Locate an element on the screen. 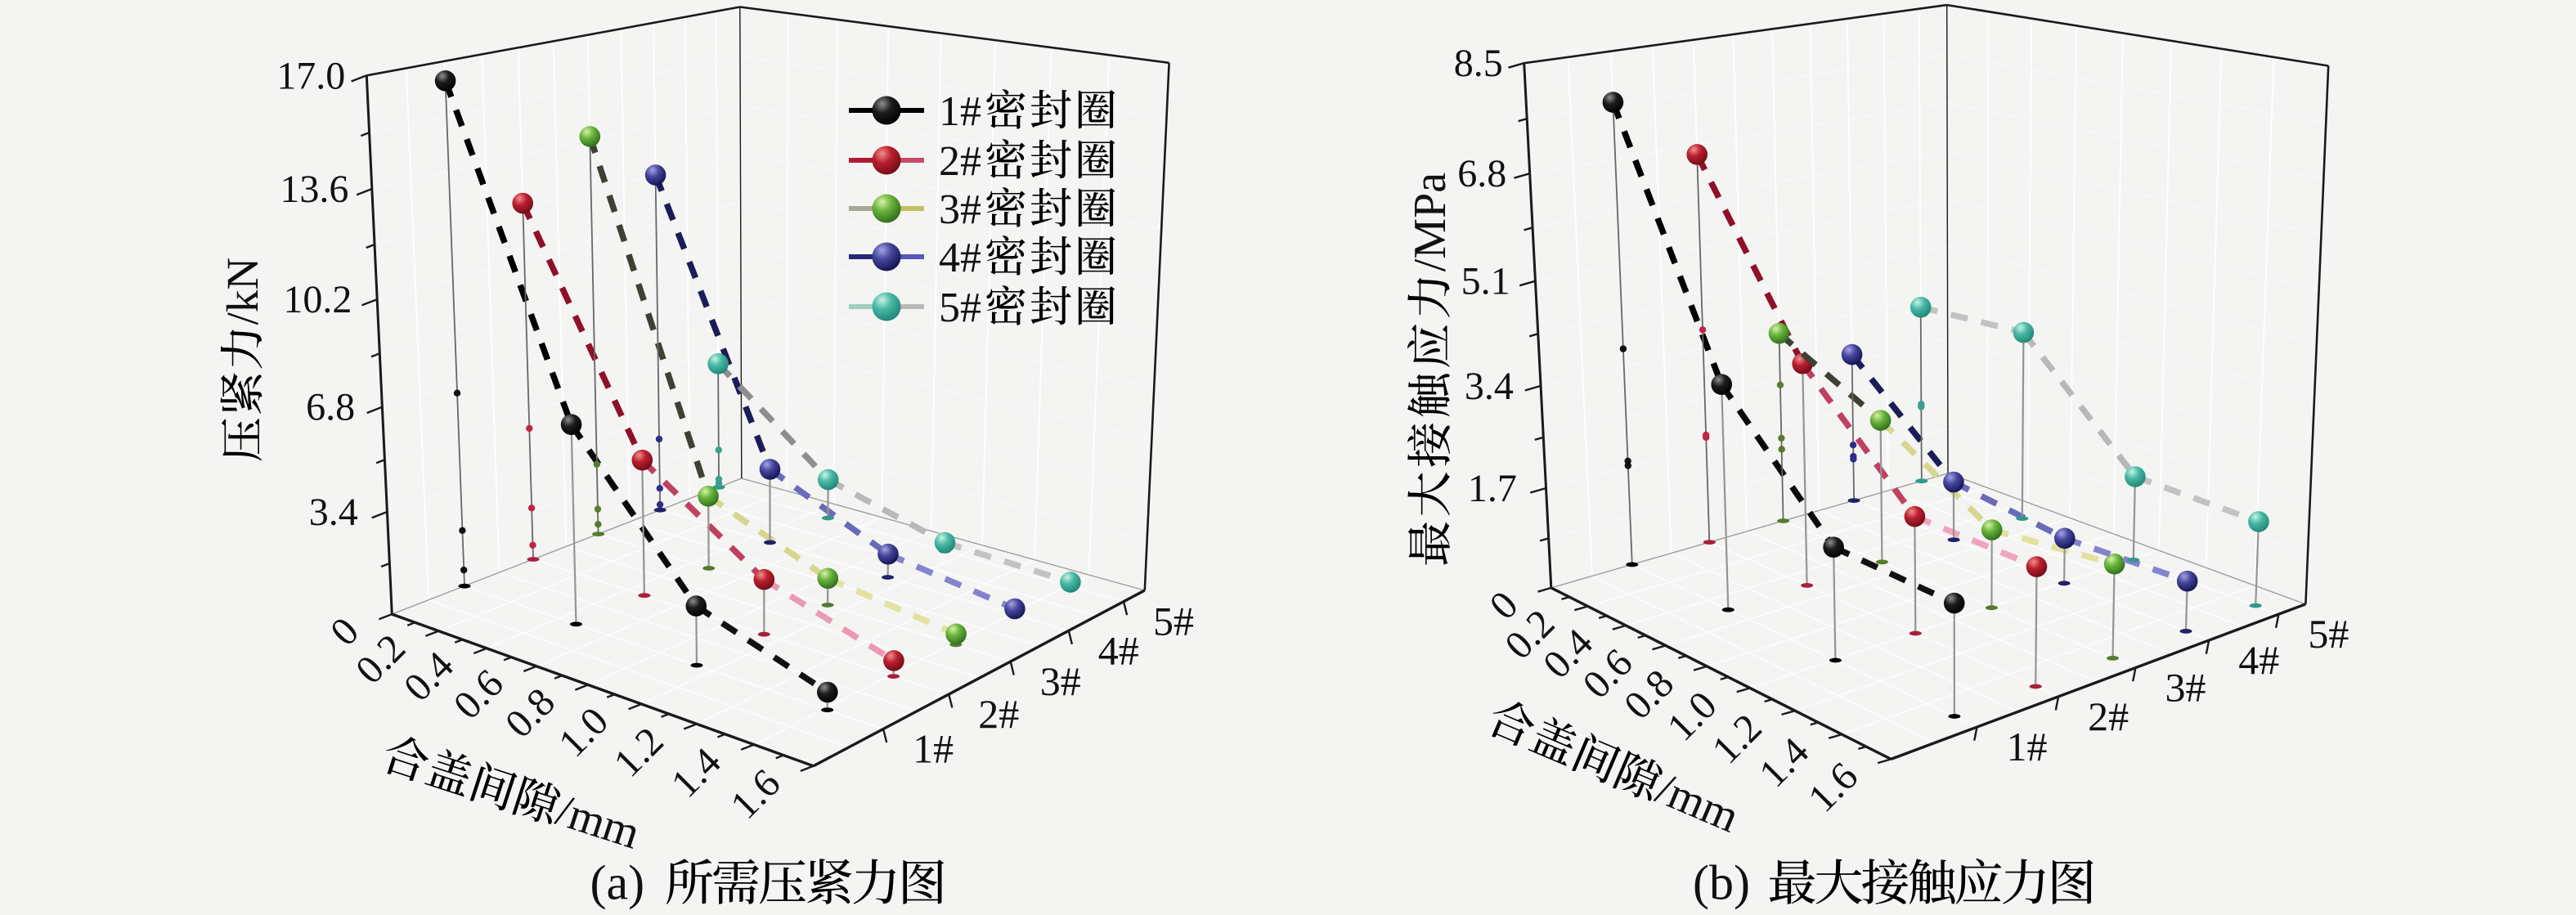  svg-text: /MPa is located at coordinates (1430, 222).